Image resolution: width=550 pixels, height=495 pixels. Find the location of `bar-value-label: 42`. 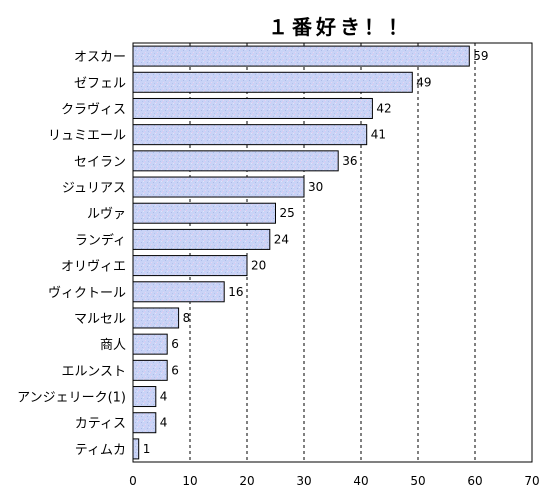

bar-value-label: 42 is located at coordinates (383, 108).